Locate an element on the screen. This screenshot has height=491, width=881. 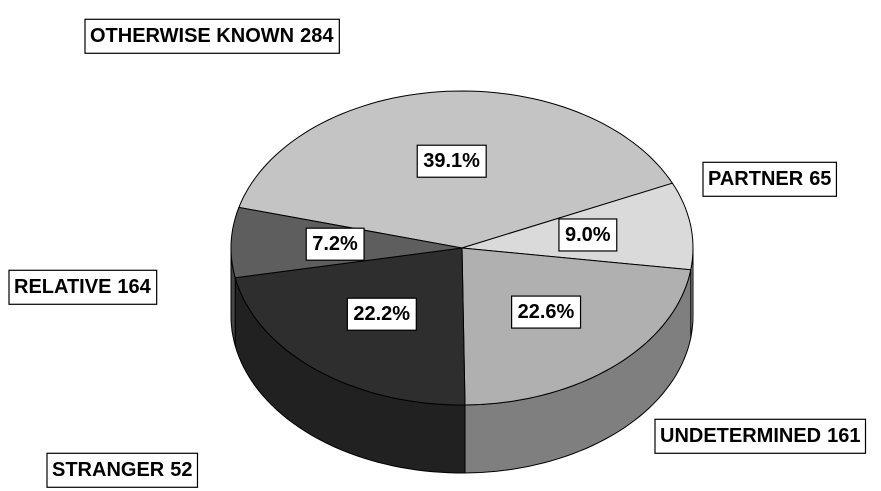
category-label: OTHERWISE KNOWN 284 is located at coordinates (212, 36).